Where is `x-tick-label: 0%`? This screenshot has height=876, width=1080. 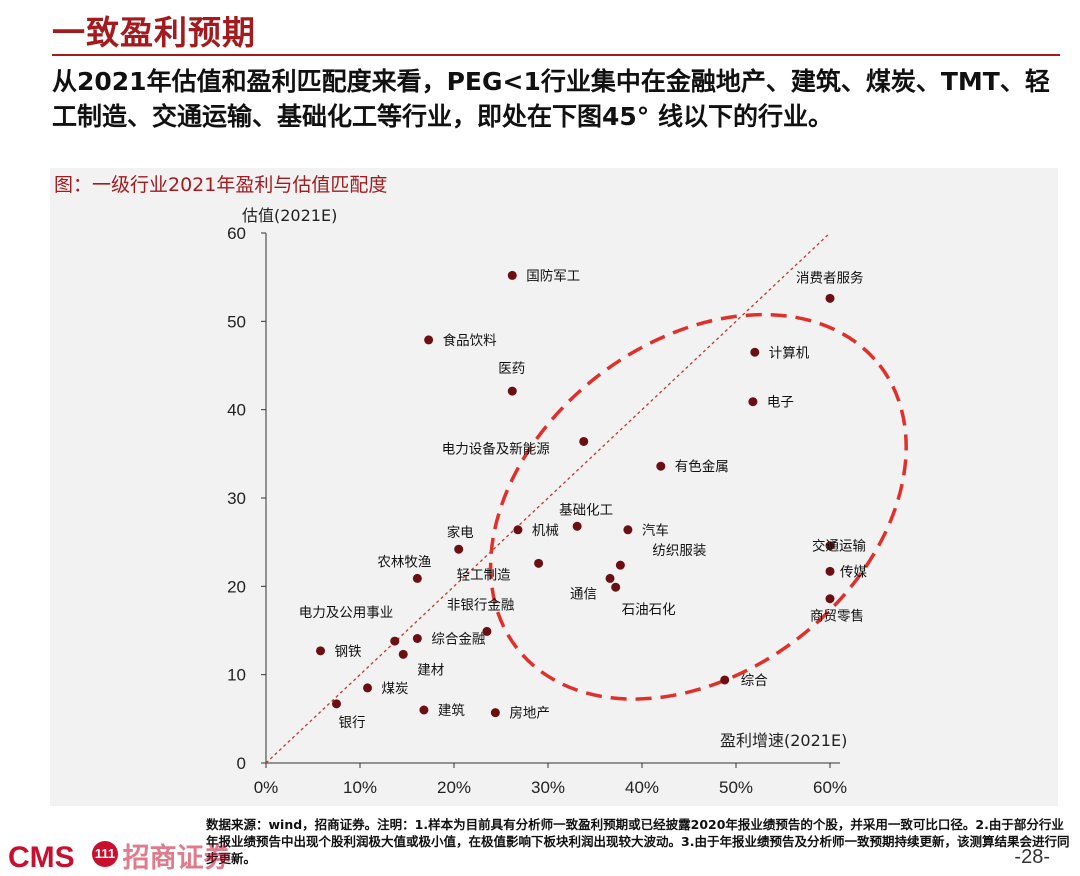
x-tick-label: 0% is located at coordinates (266, 787).